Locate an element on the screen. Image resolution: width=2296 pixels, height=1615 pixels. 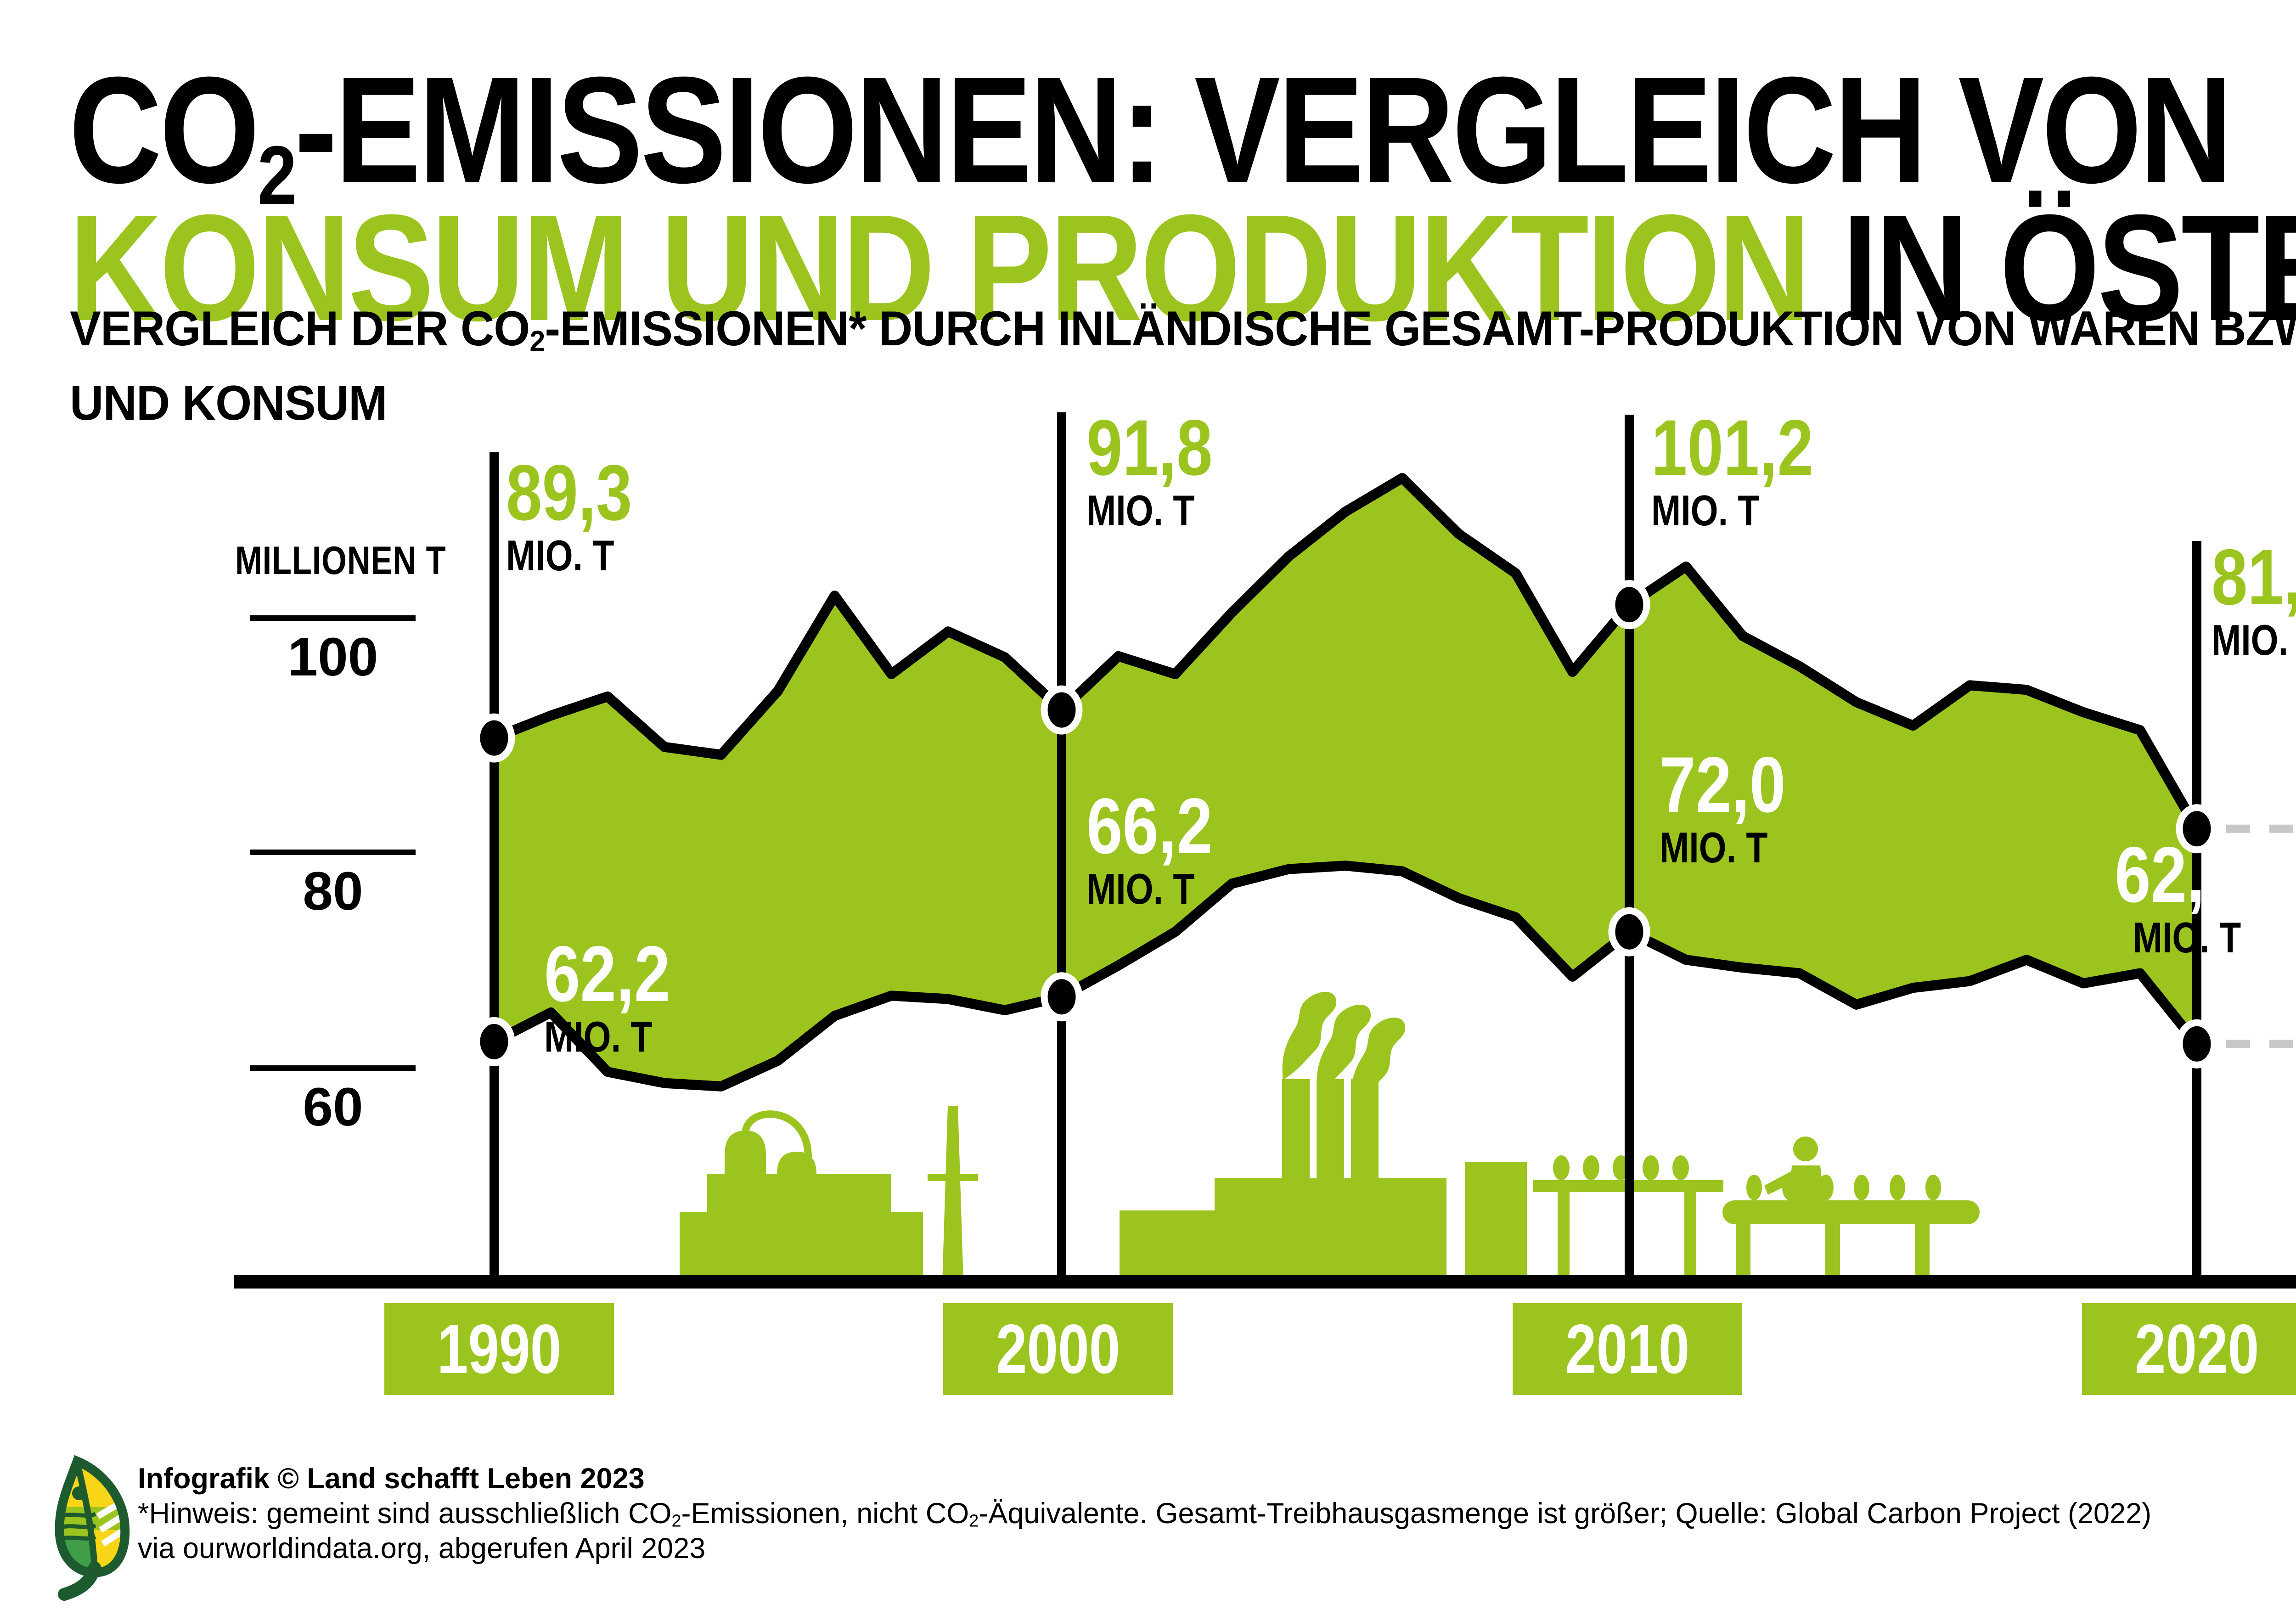
callout-produktion-2000: 66,2 MIO. T is located at coordinates (1149, 848).